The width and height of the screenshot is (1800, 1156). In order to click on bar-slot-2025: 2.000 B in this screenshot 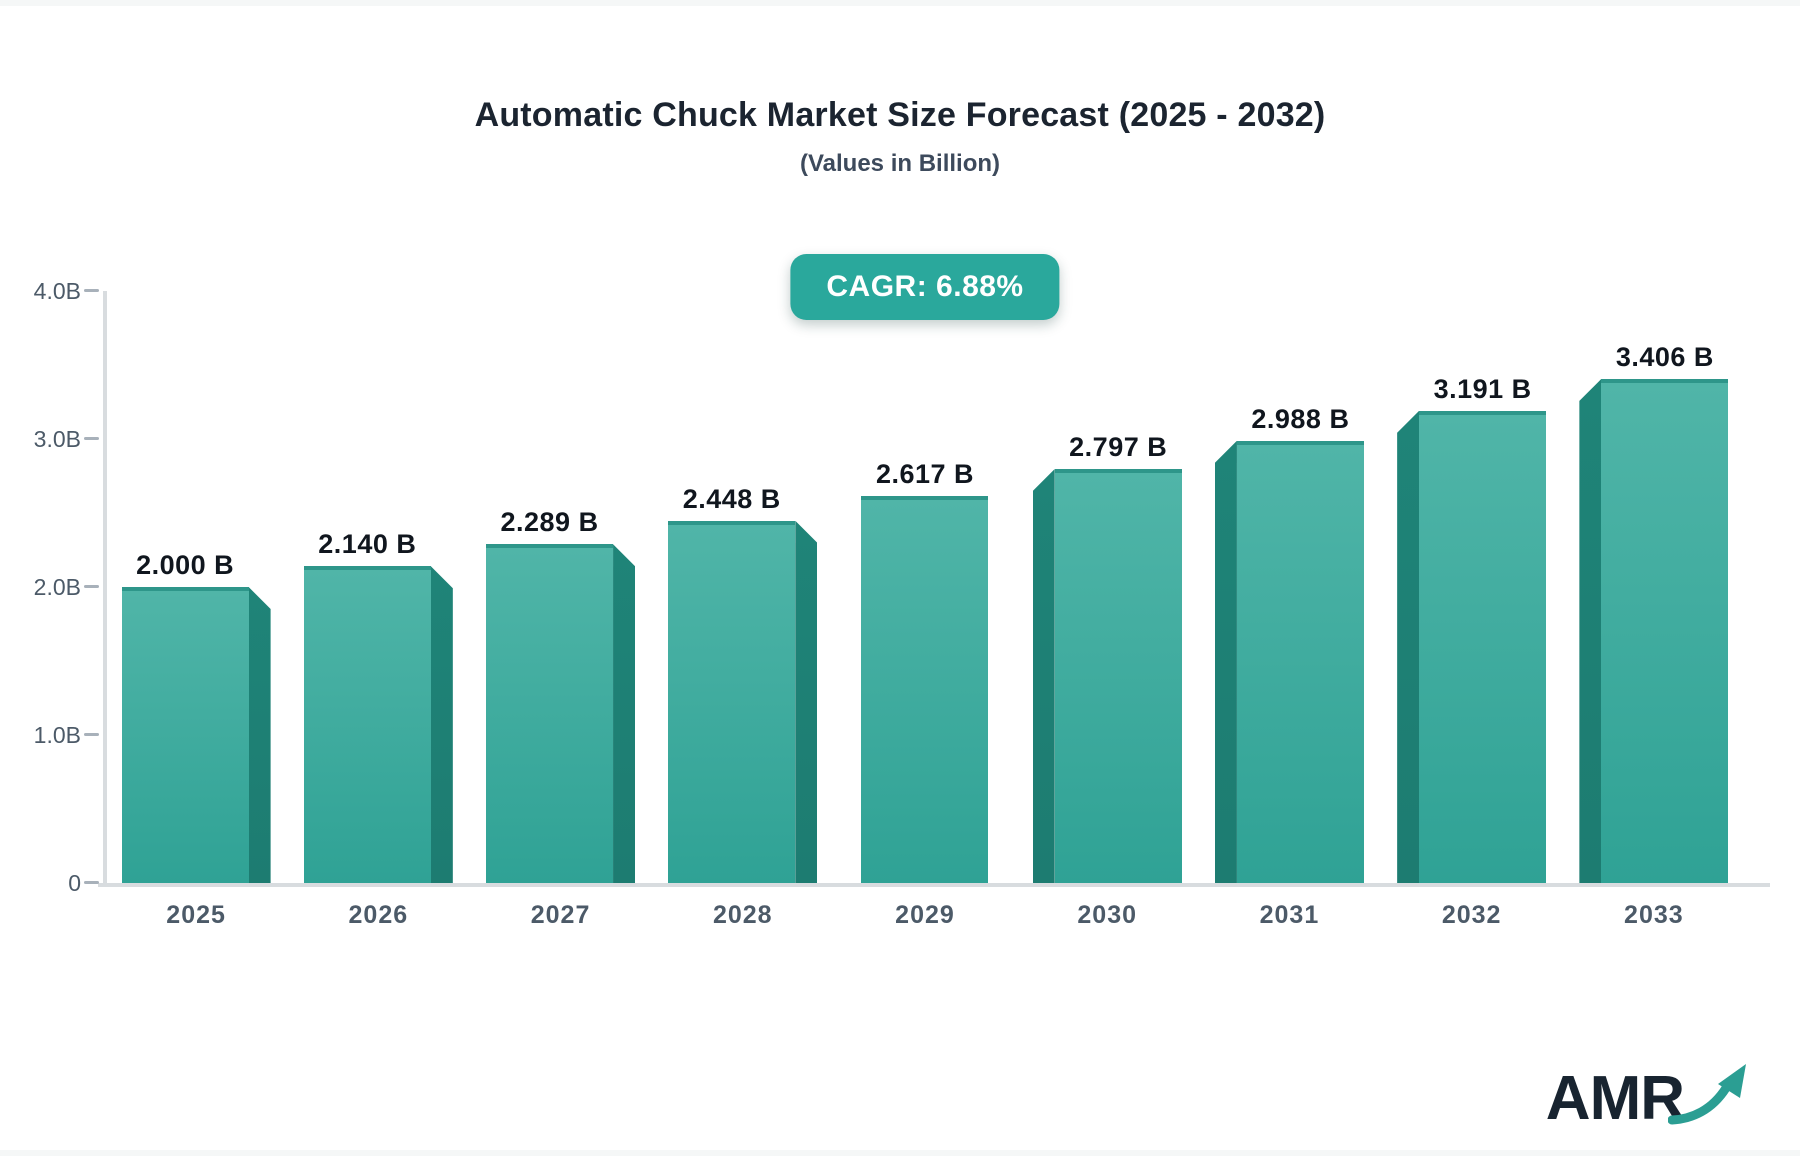, I will do `click(196, 587)`.